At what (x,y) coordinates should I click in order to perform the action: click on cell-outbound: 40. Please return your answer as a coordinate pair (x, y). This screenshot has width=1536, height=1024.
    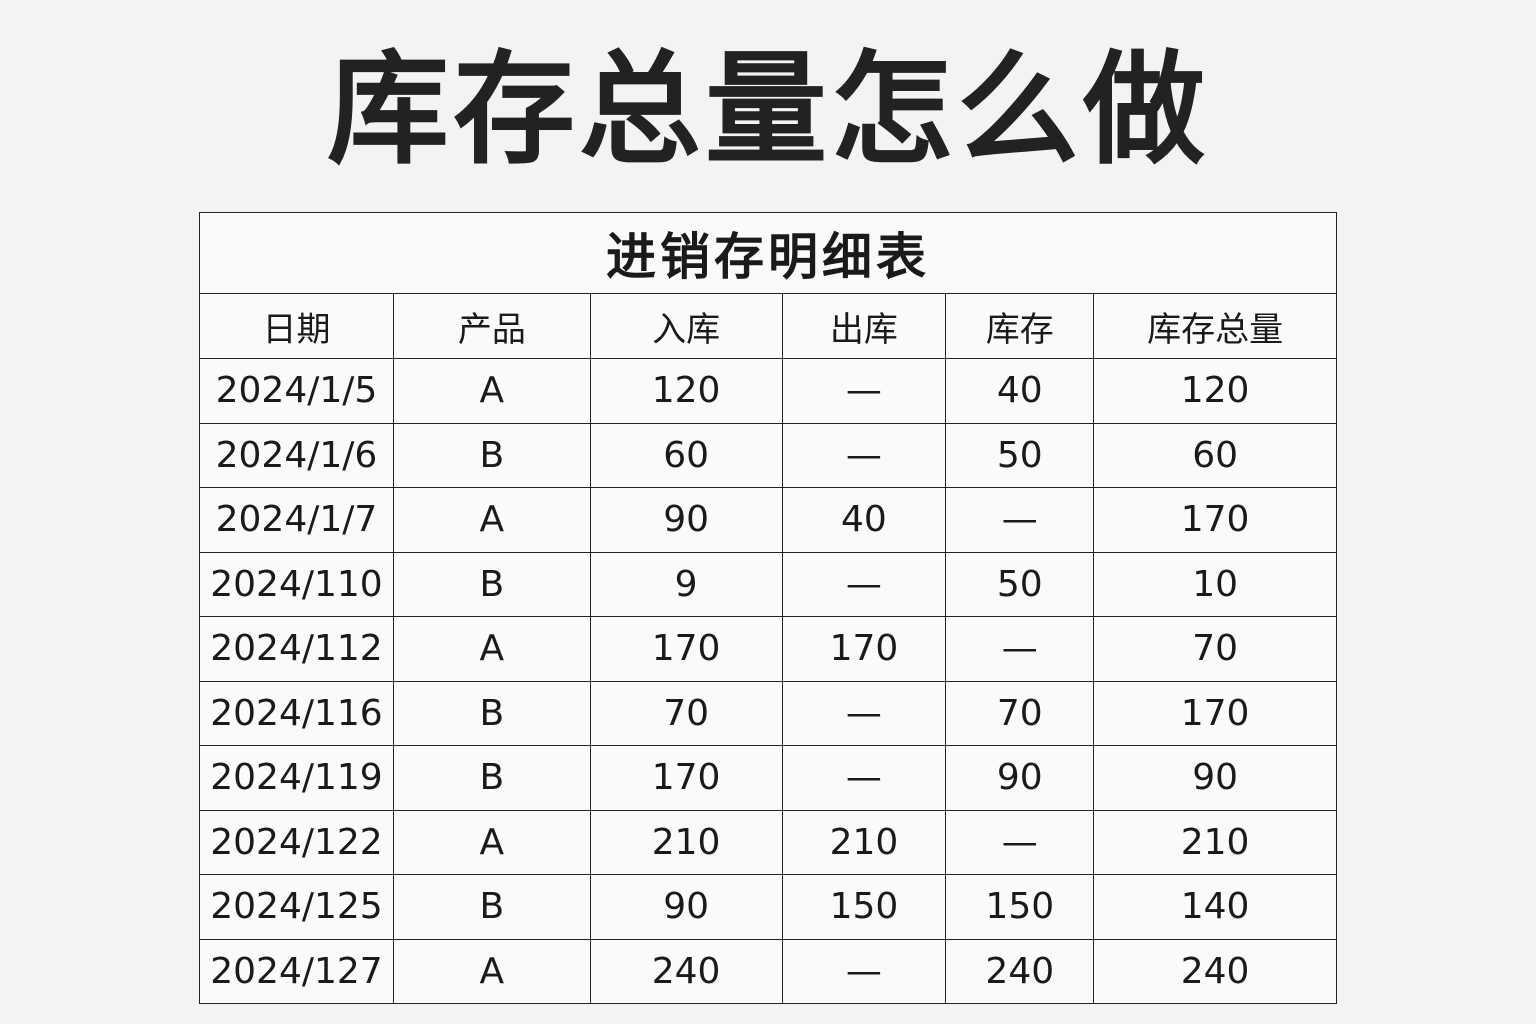
    Looking at the image, I should click on (864, 520).